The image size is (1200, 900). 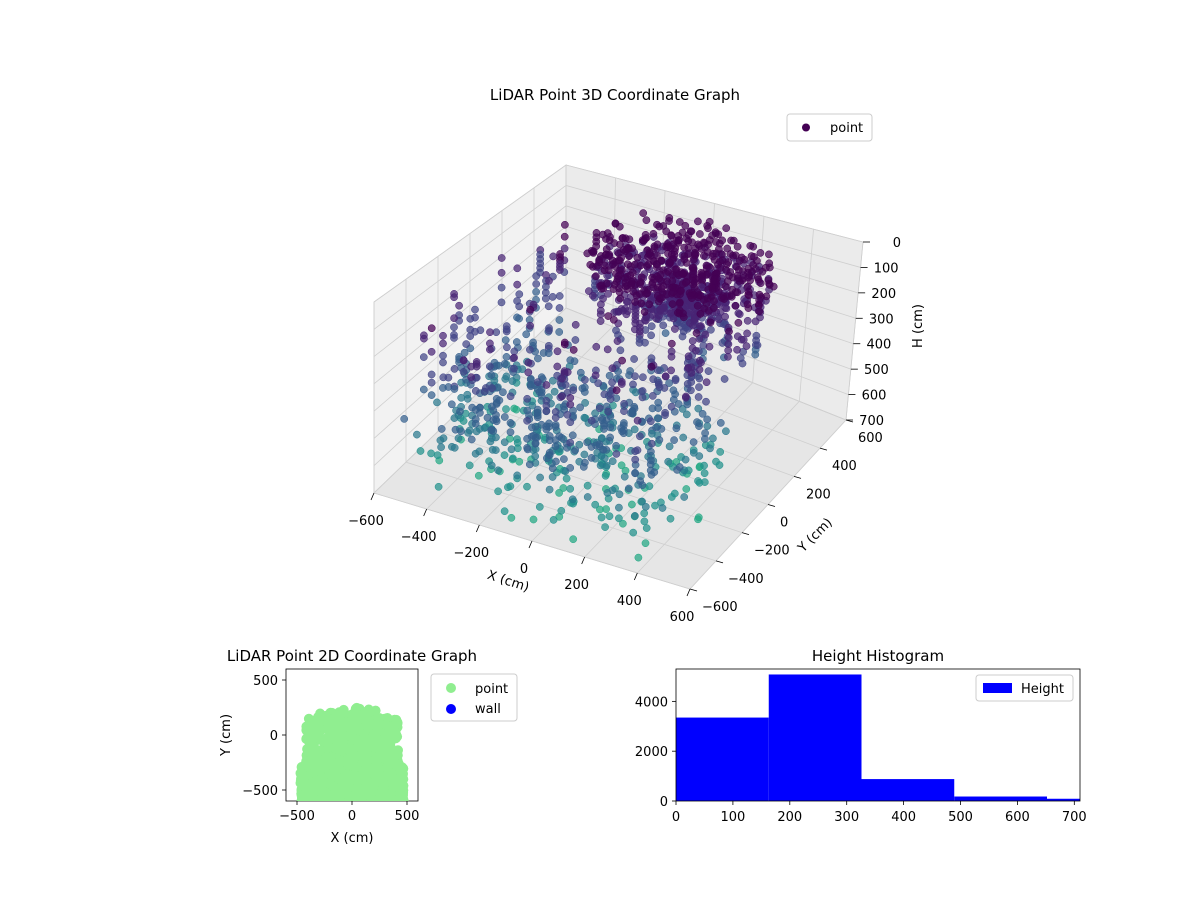 What do you see at coordinates (818, 494) in the screenshot?
I see `y-tick-label-3d: 200` at bounding box center [818, 494].